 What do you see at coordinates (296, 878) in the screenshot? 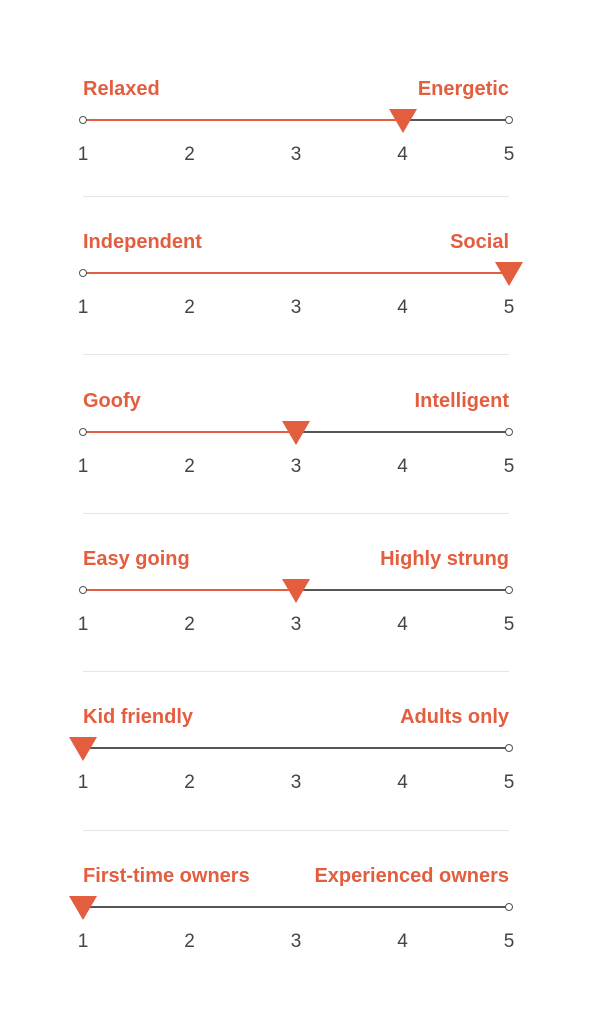
I see `scale-labels: First-time owners Experienced owners` at bounding box center [296, 878].